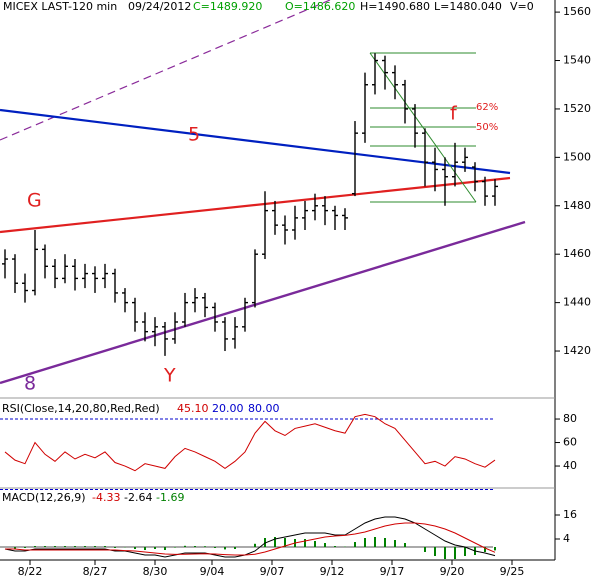 The width and height of the screenshot is (604, 580). What do you see at coordinates (250, 442) in the screenshot?
I see `rsi-line` at bounding box center [250, 442].